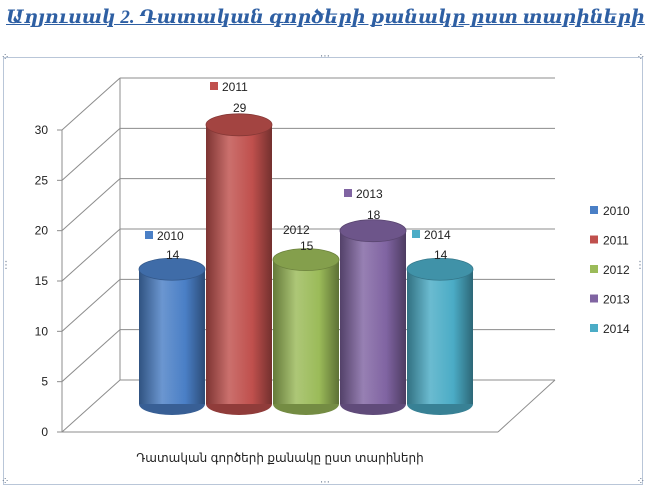 This screenshot has width=650, height=490. Describe the element at coordinates (42, 331) in the screenshot. I see `y-tick-label: 10` at that location.